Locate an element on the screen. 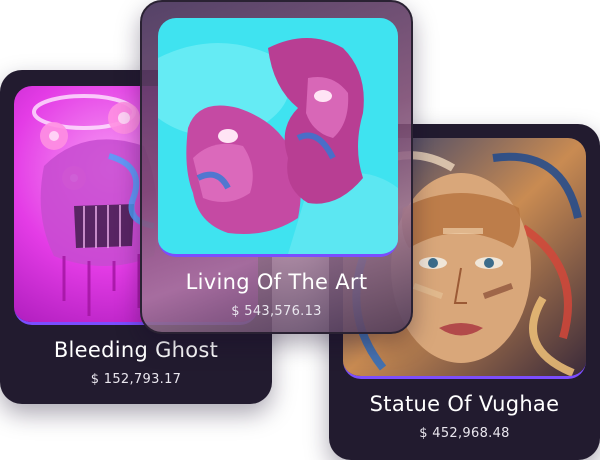 This screenshot has width=600, height=460. card-title: Living Of The Art is located at coordinates (276, 282).